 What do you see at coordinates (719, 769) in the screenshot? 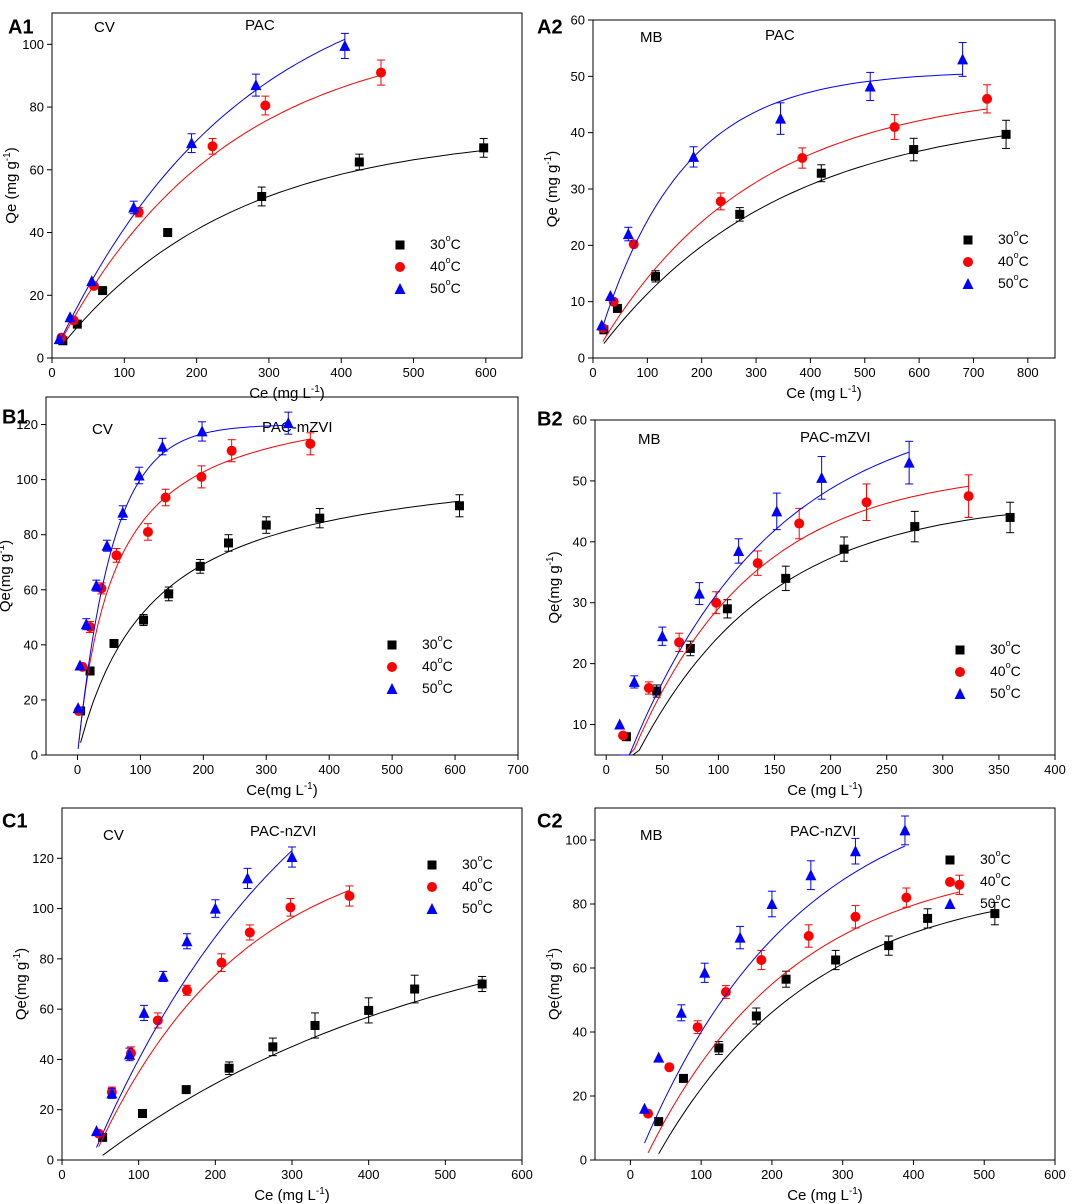
I see `x-tick-label: 100` at bounding box center [719, 769].